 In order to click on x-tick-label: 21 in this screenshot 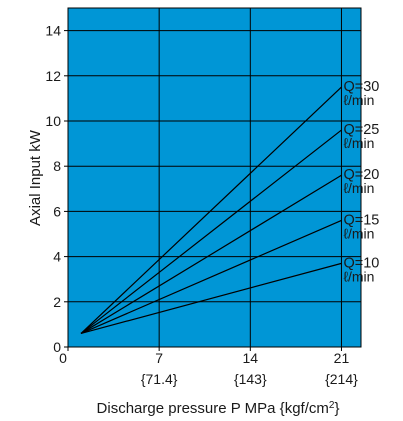, I will do `click(342, 358)`.